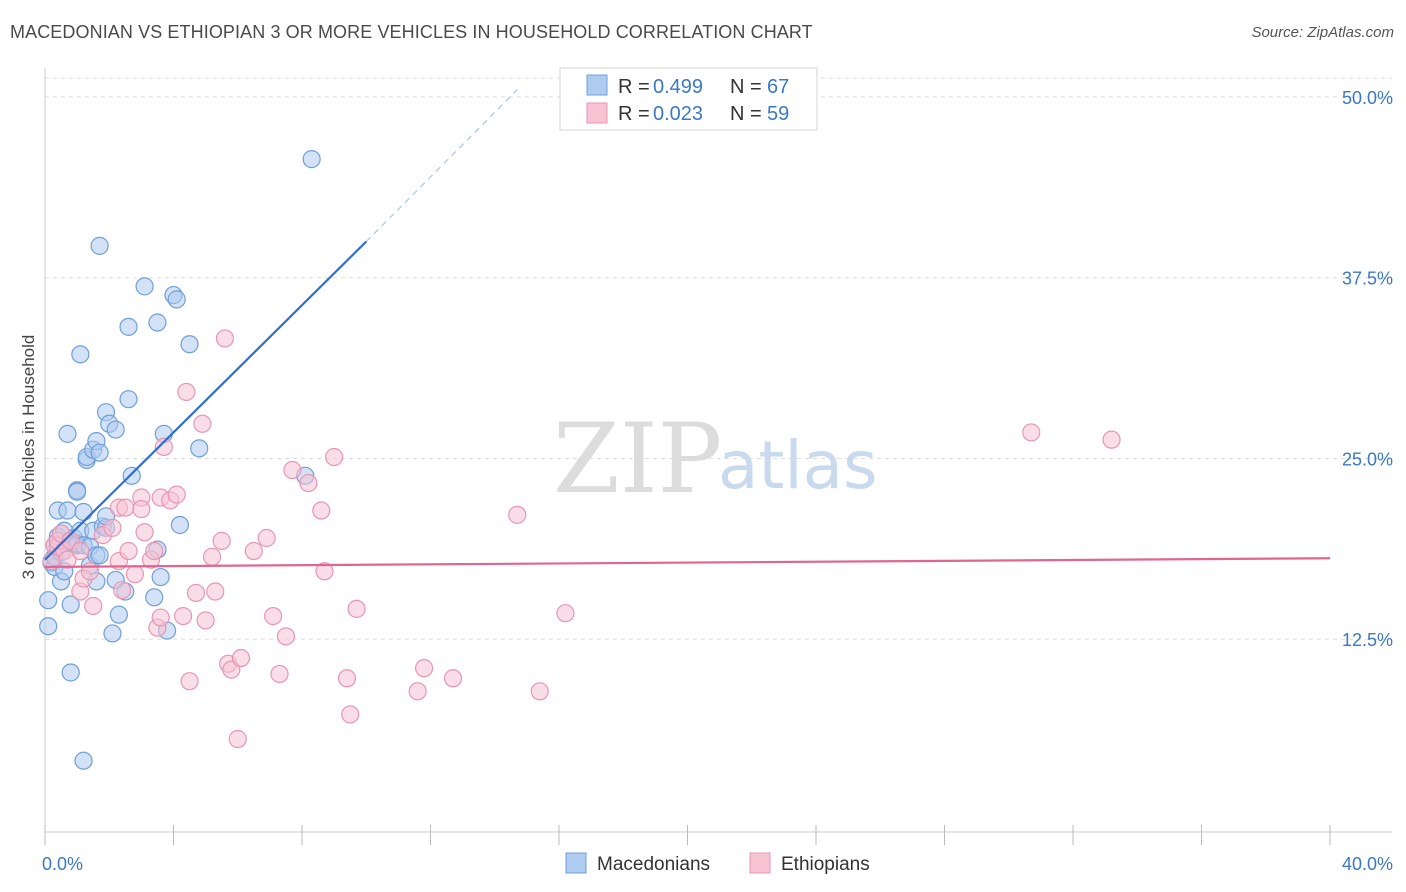 This screenshot has height=892, width=1406. Describe the element at coordinates (1367, 459) in the screenshot. I see `y-tick-label-1: 25.0%` at that location.